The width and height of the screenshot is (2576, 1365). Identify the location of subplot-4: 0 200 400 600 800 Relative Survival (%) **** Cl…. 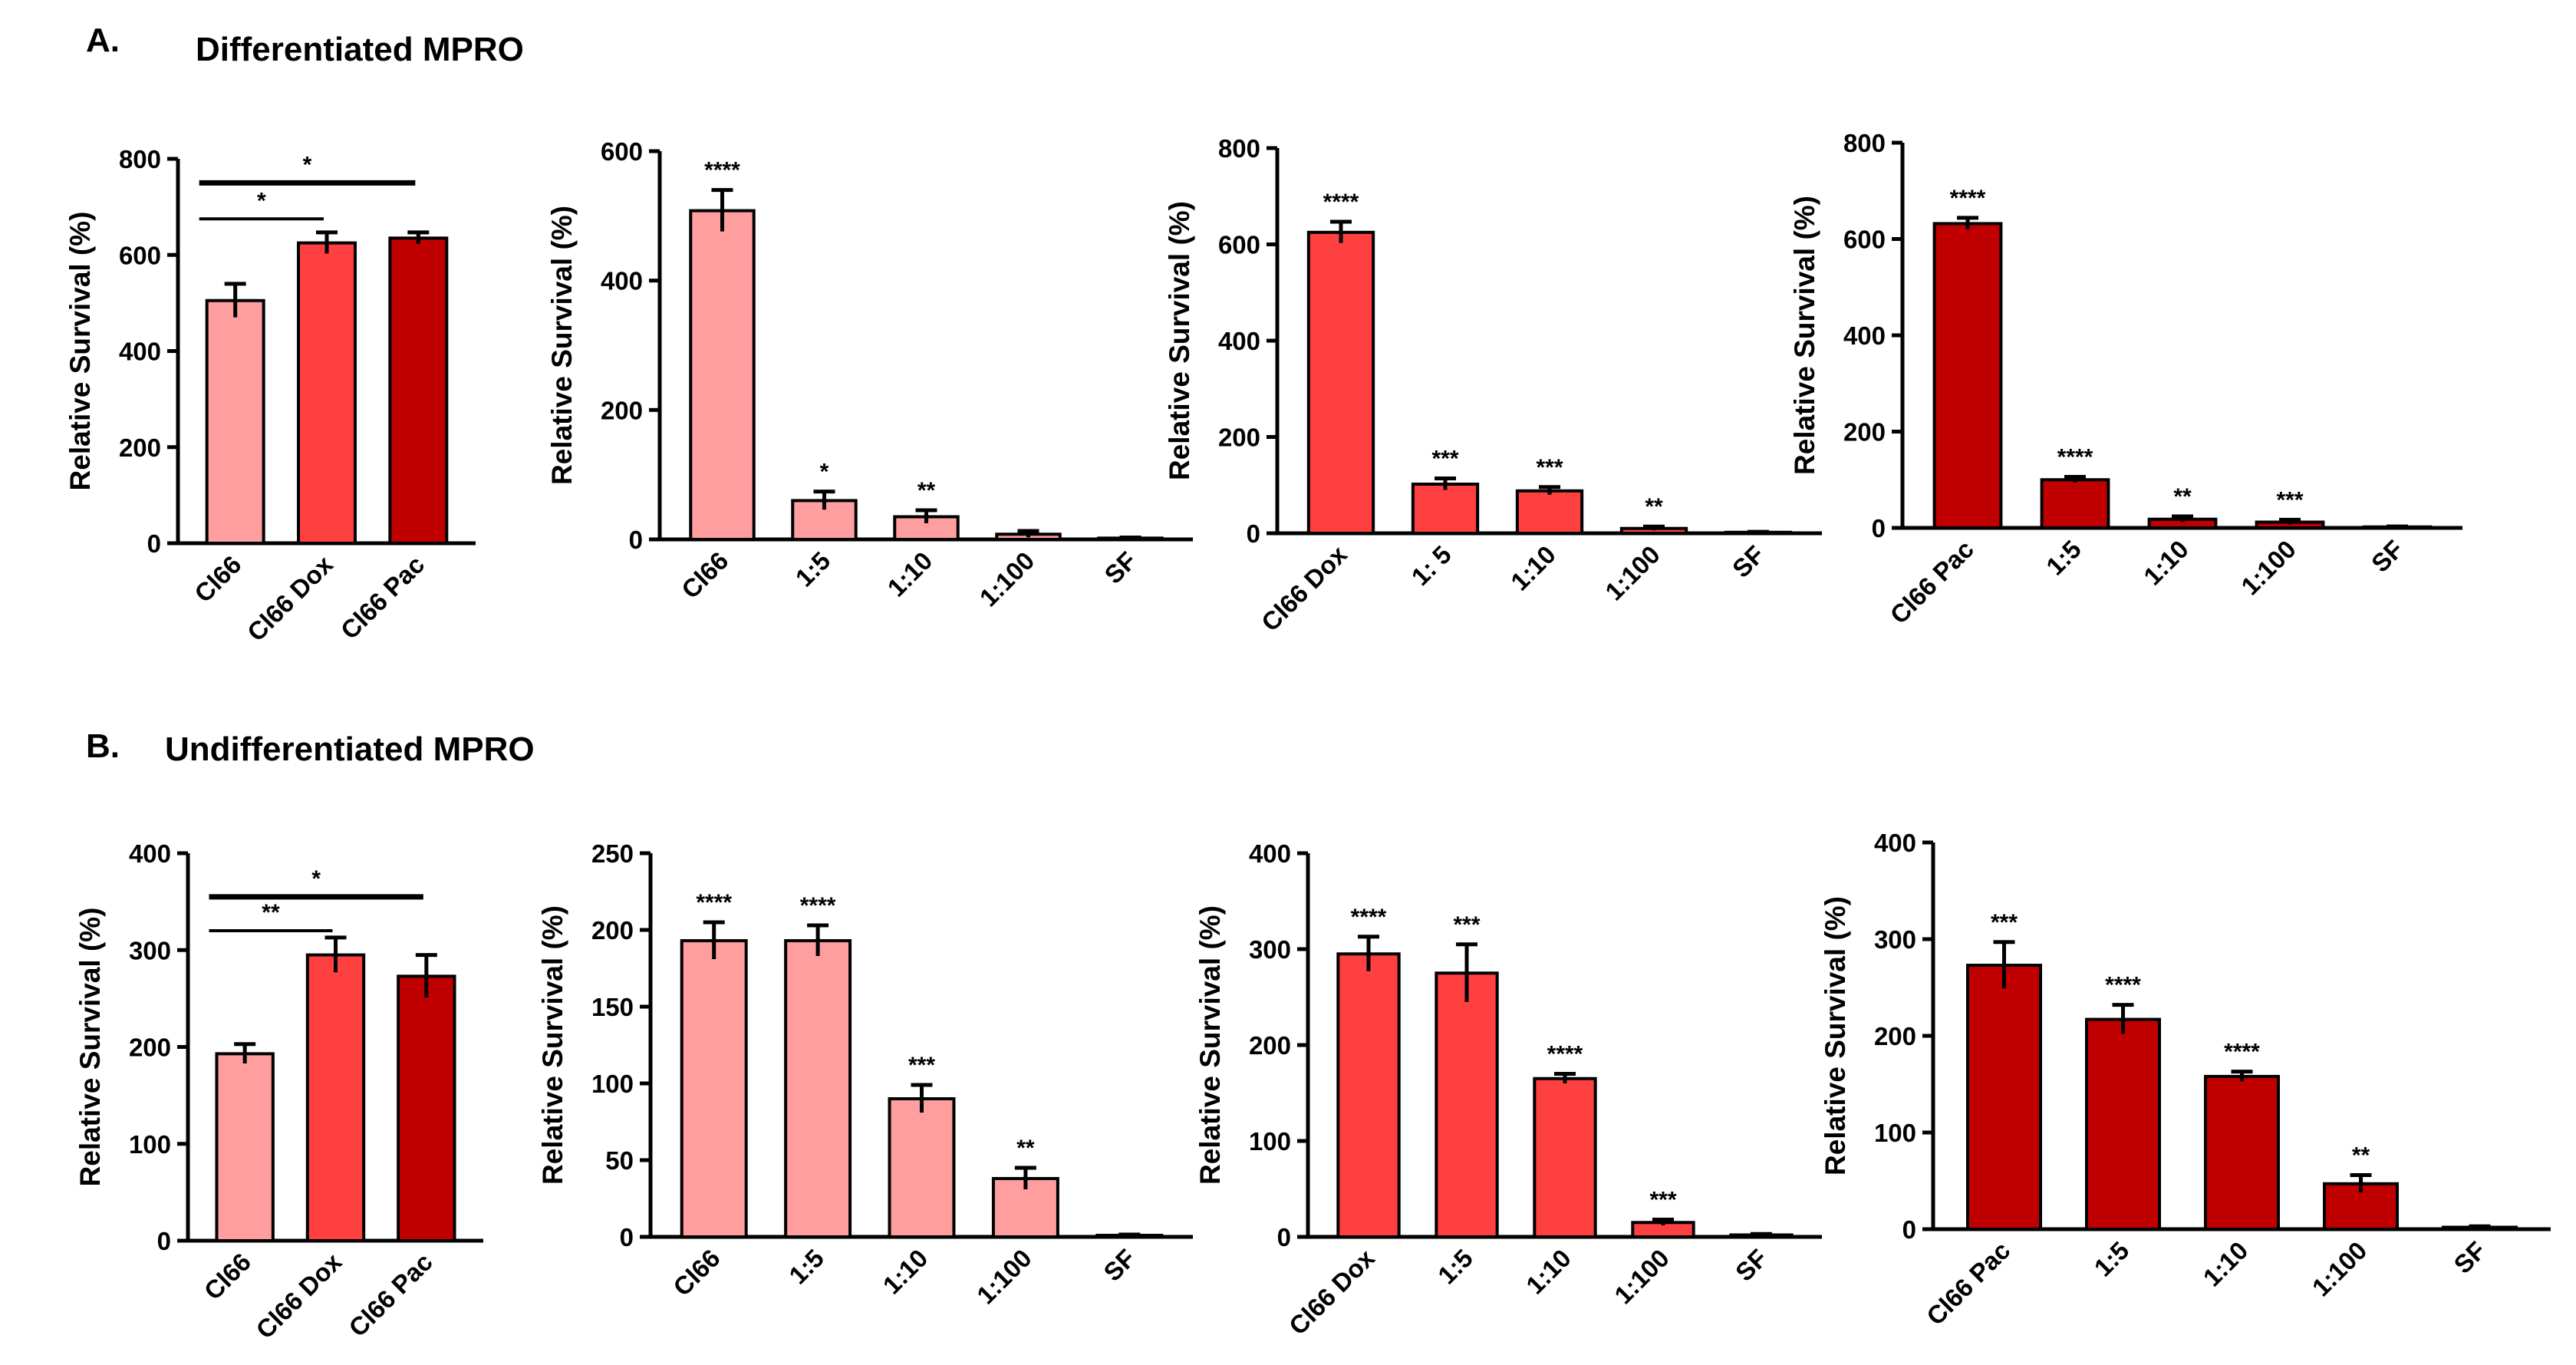
(2125, 379).